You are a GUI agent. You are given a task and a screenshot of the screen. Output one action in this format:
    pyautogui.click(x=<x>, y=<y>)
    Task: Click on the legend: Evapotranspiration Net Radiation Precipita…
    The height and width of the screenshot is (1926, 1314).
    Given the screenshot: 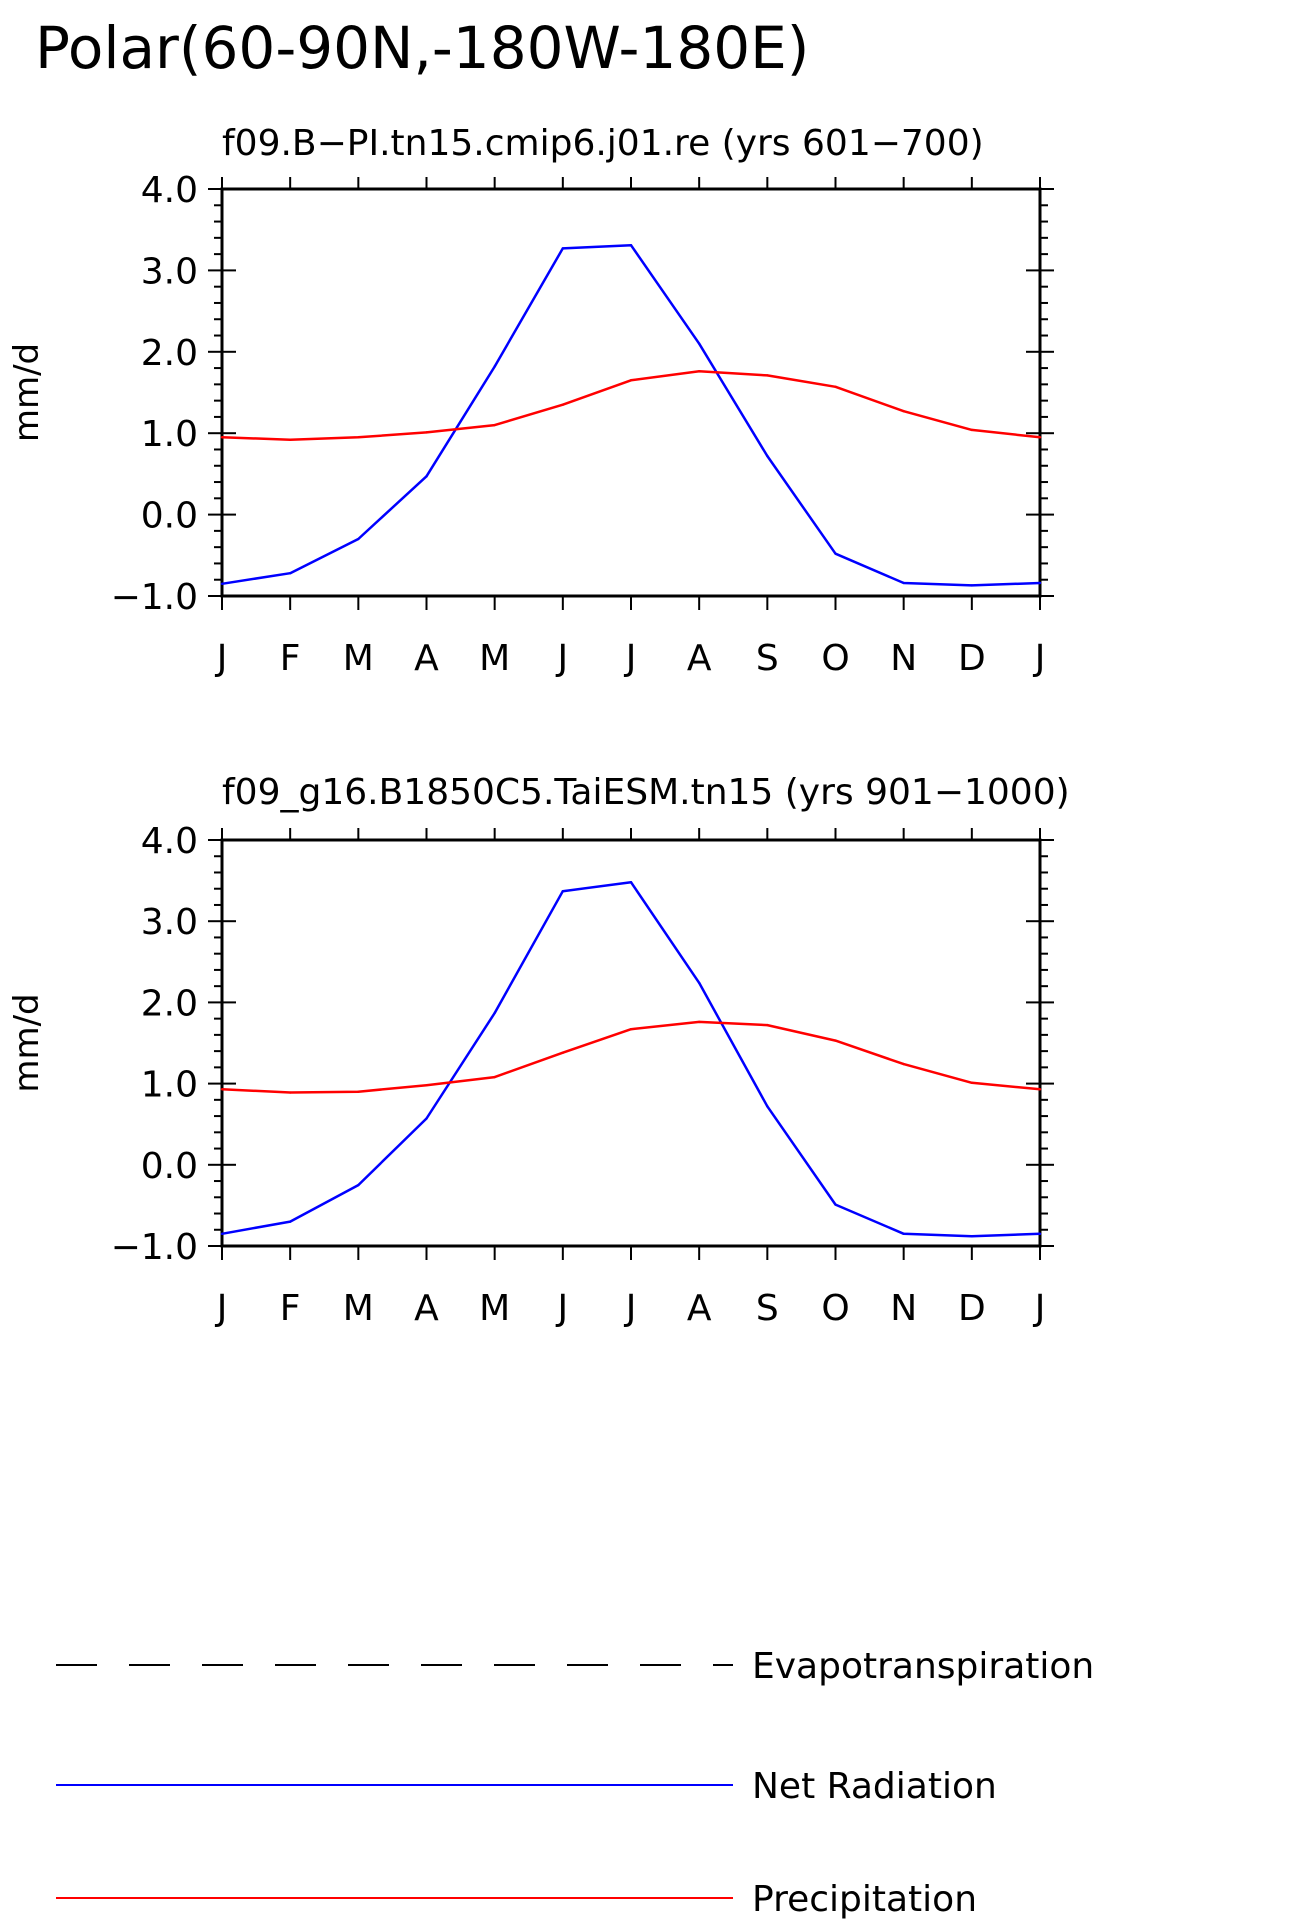 What is the action you would take?
    pyautogui.click(x=575, y=1783)
    